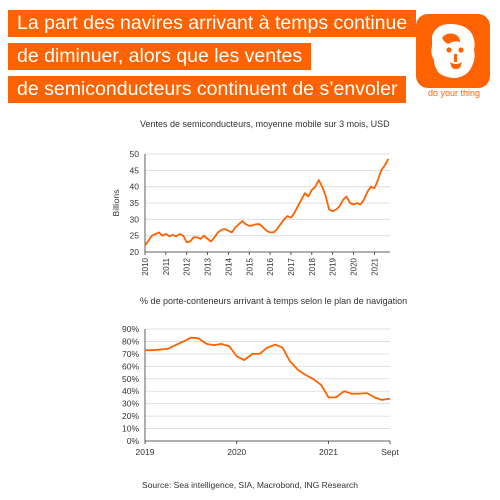 This screenshot has height=500, width=500. What do you see at coordinates (208, 266) in the screenshot?
I see `x-tick-label: 2013` at bounding box center [208, 266].